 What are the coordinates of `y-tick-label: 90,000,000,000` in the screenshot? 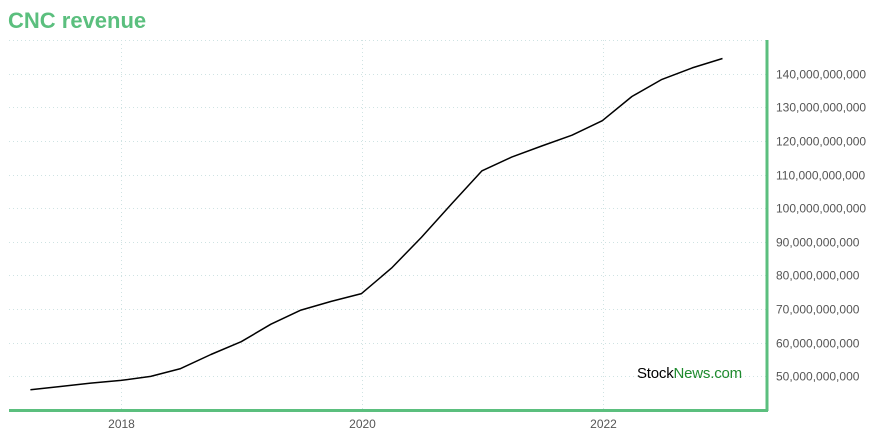 It's located at (818, 243).